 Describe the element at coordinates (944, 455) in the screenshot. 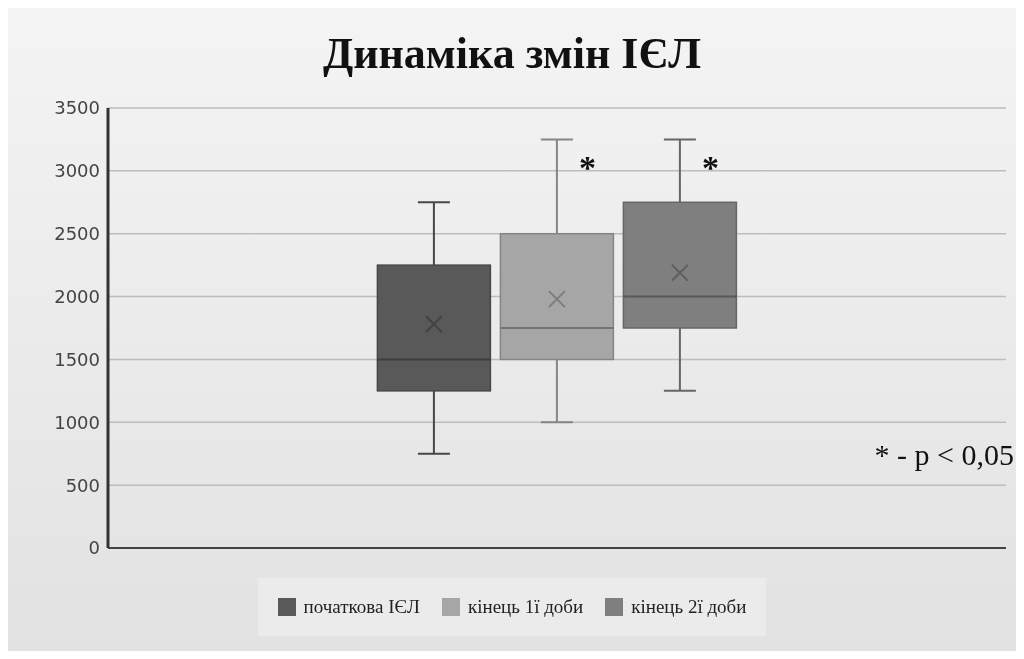

I see `annotation: * - p < 0,05` at that location.